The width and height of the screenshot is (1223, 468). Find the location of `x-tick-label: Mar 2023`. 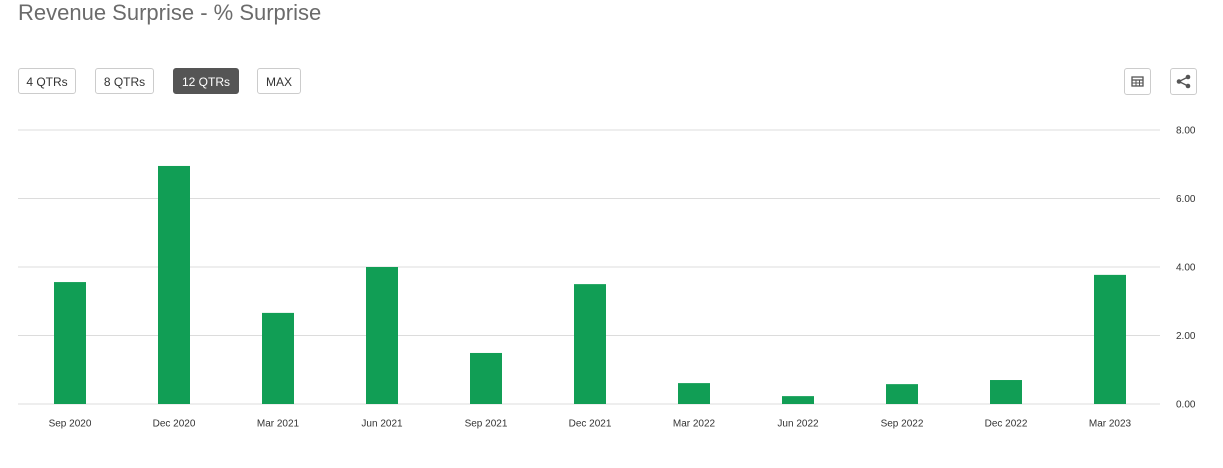

x-tick-label: Mar 2023 is located at coordinates (1110, 424).